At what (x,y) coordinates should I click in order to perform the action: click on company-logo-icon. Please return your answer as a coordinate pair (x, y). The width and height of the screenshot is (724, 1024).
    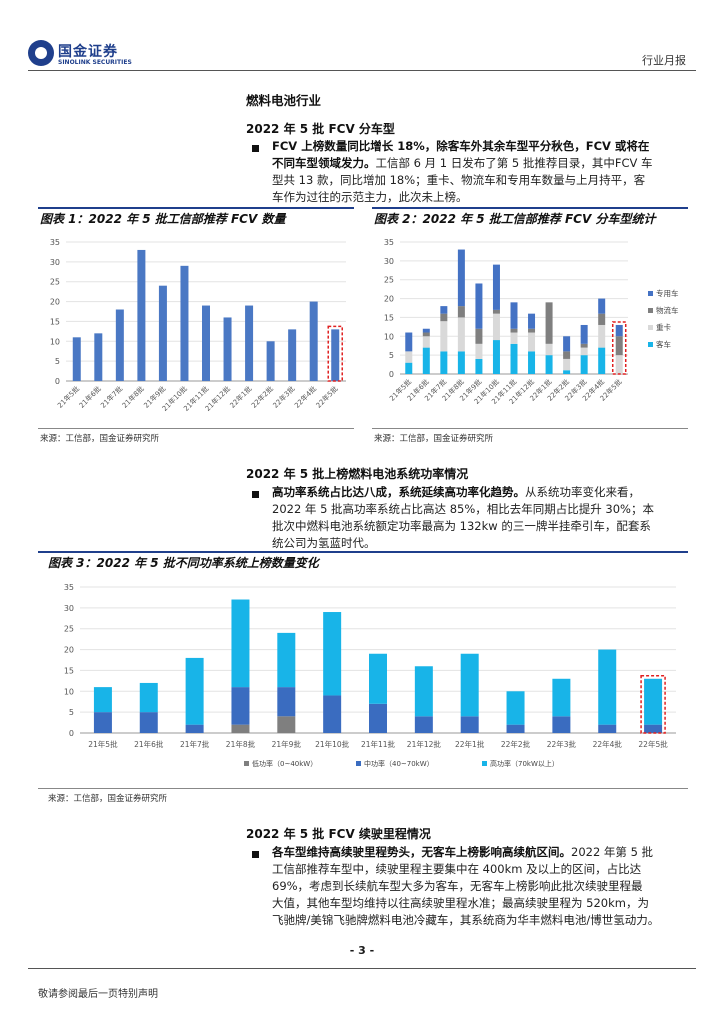
    Looking at the image, I should click on (41, 53).